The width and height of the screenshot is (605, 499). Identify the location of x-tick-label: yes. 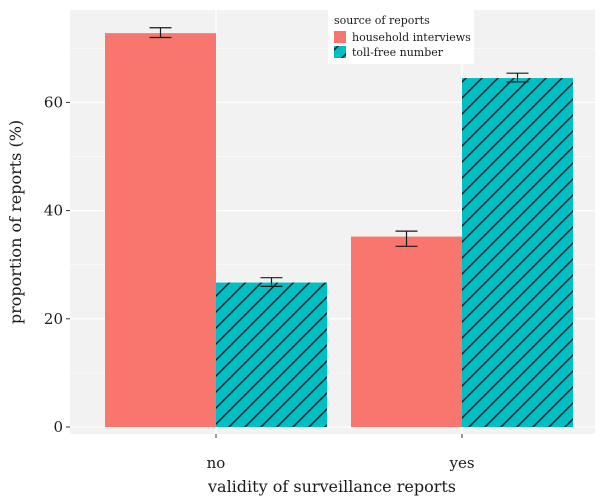
(461, 463).